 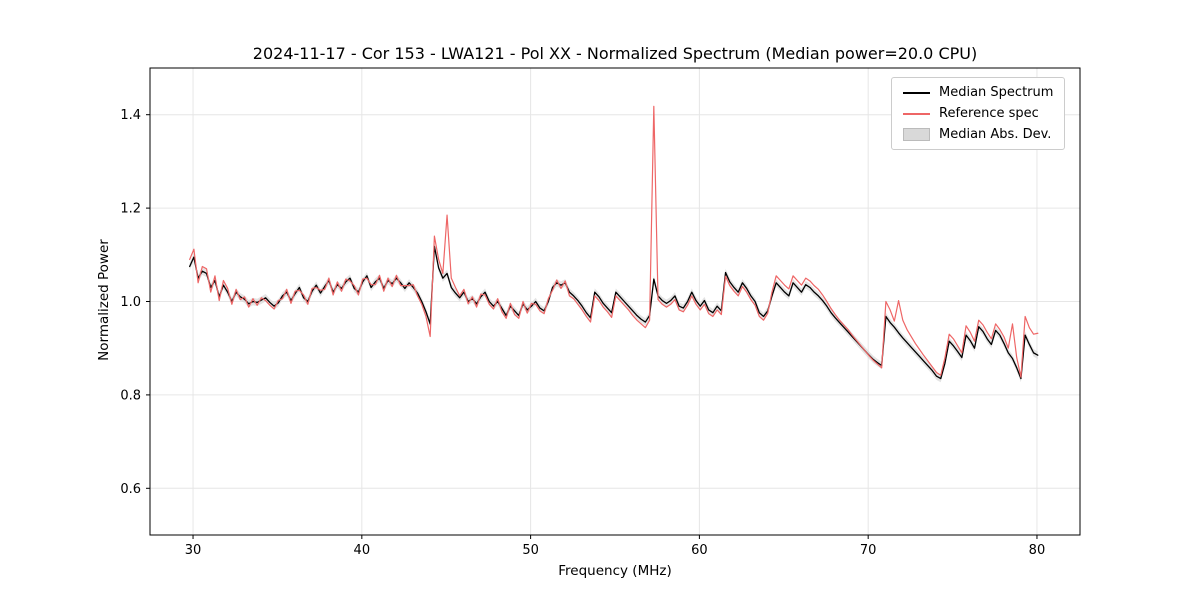 What do you see at coordinates (699, 550) in the screenshot?
I see `svg-text: 60` at bounding box center [699, 550].